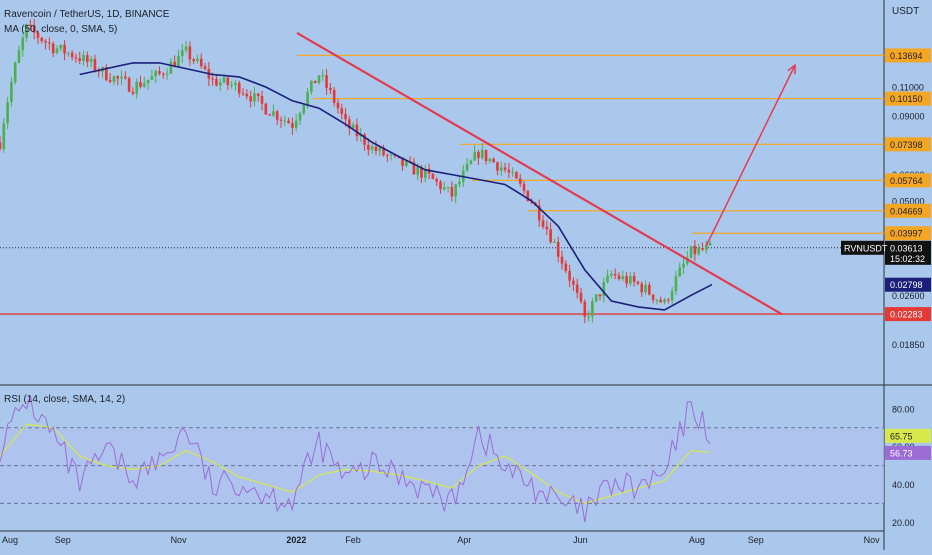  I want to click on price-tick-label: 0.02600, so click(908, 296).